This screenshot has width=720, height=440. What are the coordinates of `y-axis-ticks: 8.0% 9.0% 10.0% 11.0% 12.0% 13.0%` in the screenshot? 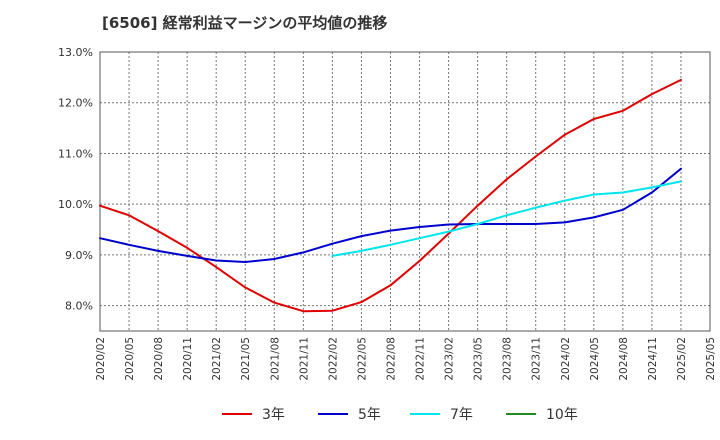 It's located at (75, 179).